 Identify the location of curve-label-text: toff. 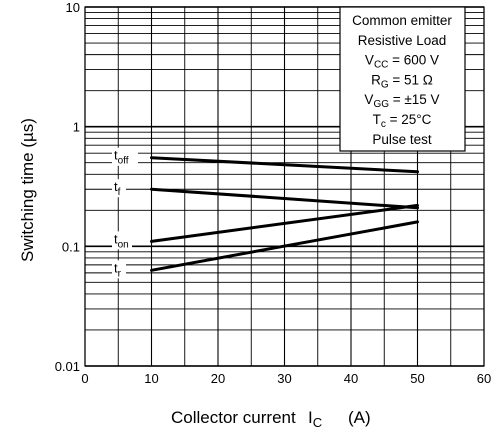
(121, 157).